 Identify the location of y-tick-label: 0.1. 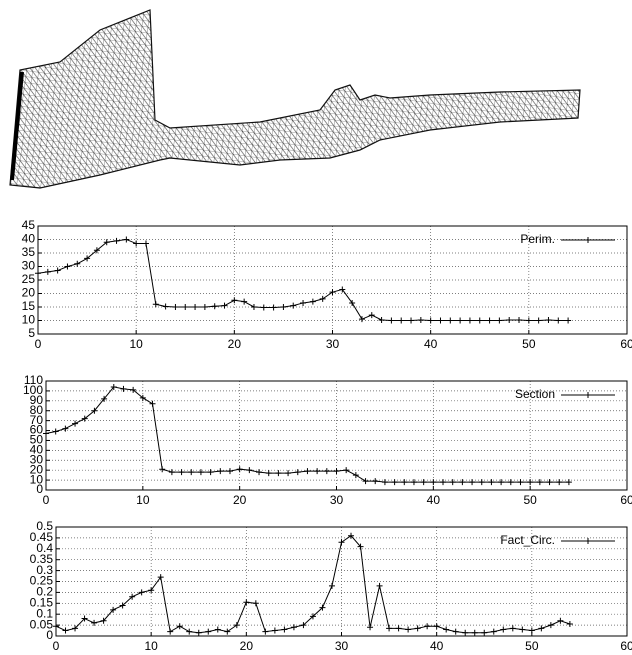
(44, 613).